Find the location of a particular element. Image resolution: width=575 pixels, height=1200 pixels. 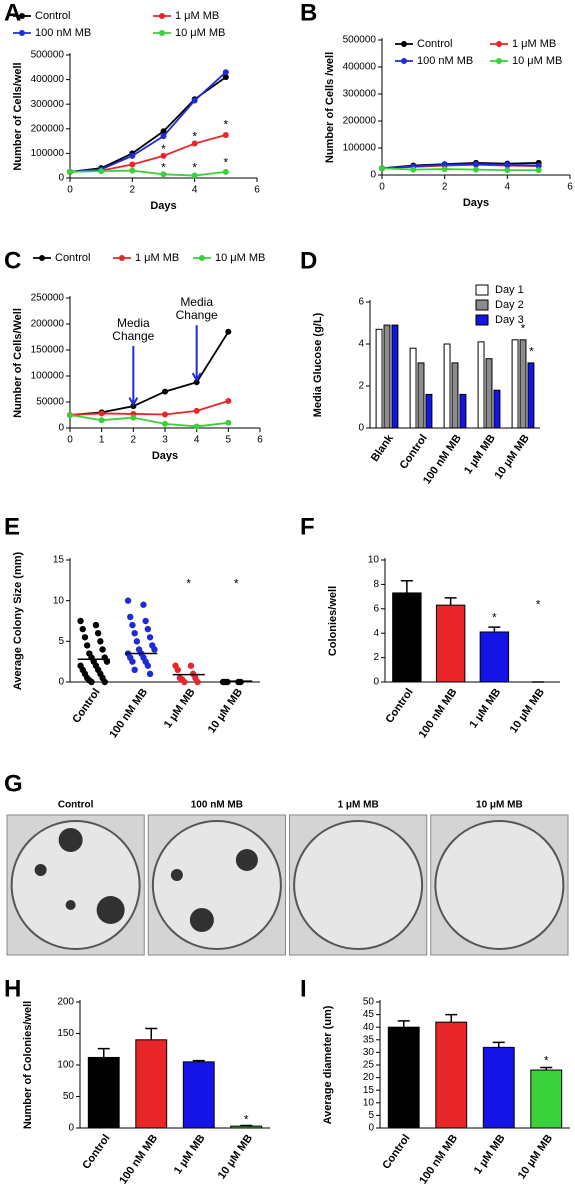

y-tick-label: 50000 is located at coordinates (50, 402).